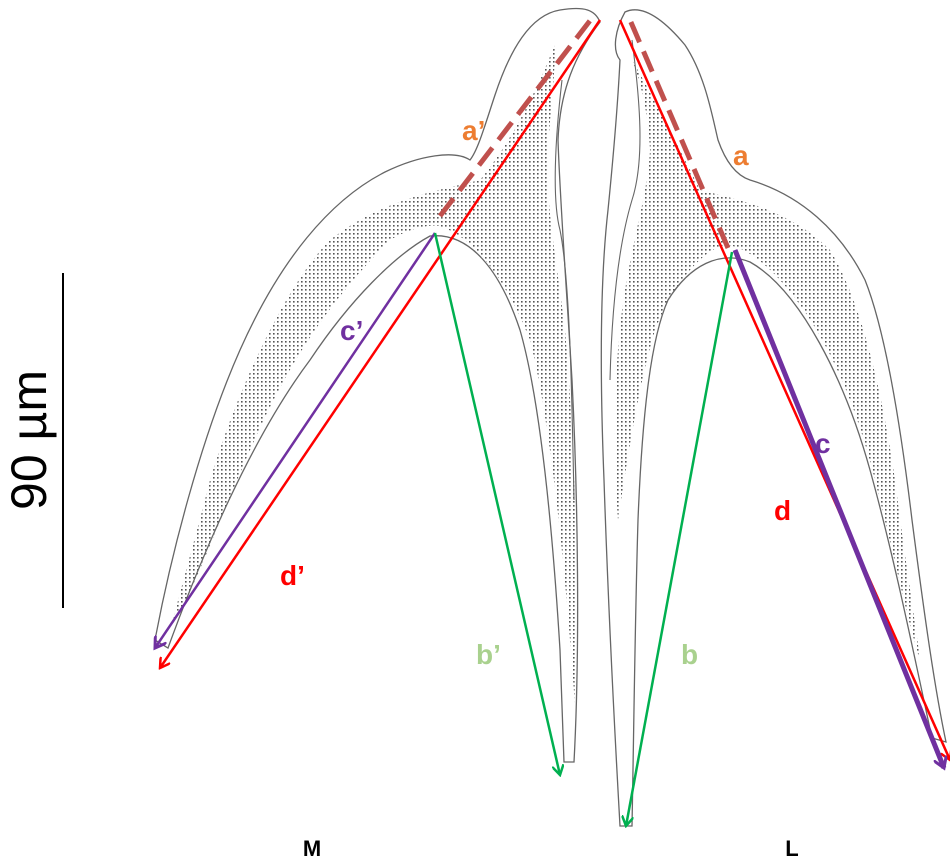  Describe the element at coordinates (564, 290) in the screenshot. I see `stalk-medial` at that location.